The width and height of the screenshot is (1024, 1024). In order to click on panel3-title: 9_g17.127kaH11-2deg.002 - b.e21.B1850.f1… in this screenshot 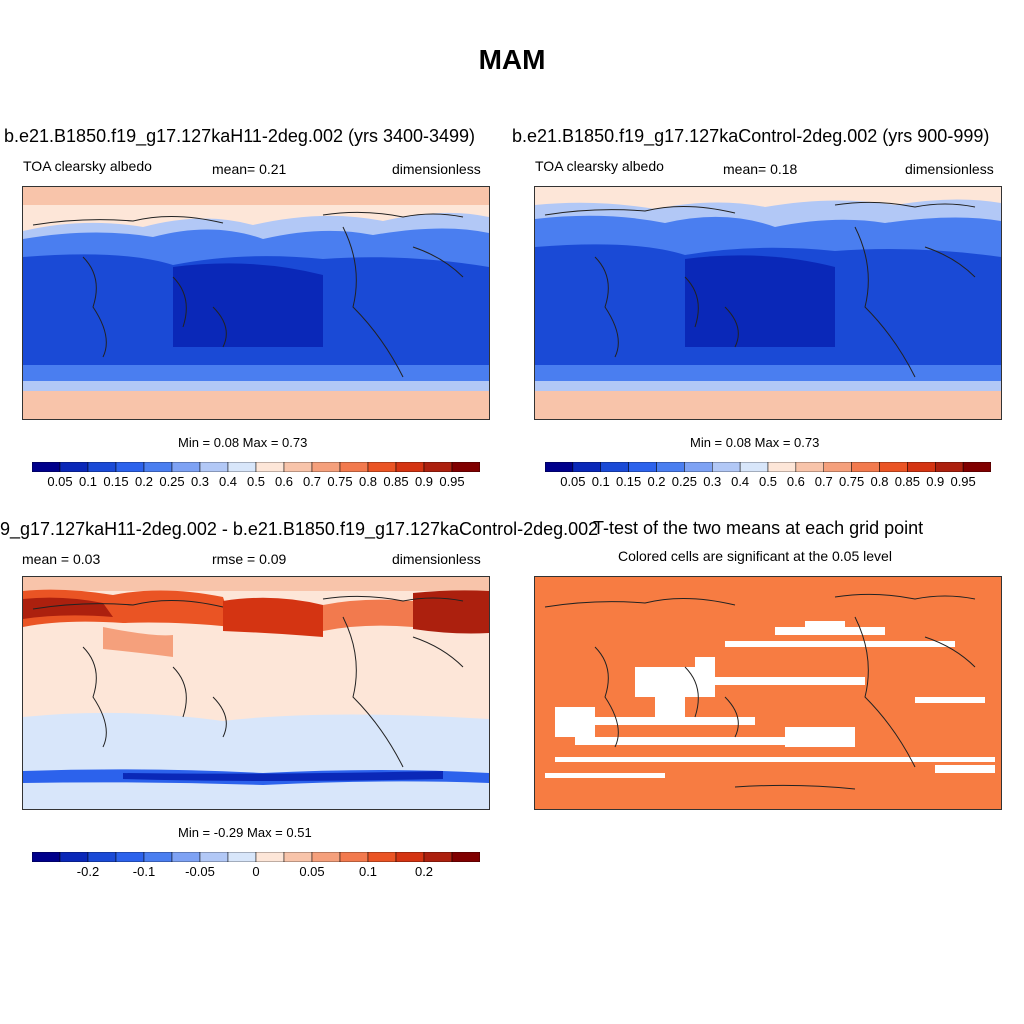, I will do `click(299, 529)`.